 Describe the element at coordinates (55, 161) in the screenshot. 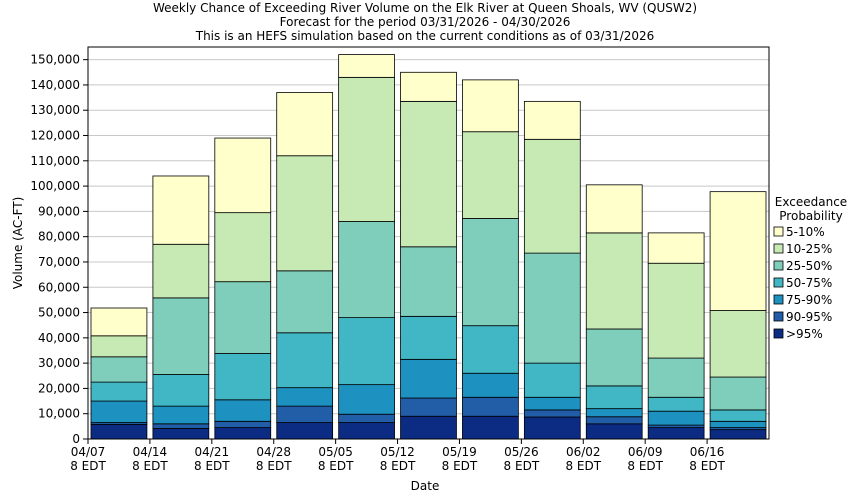

I see `y-tick-label: 110,000` at that location.